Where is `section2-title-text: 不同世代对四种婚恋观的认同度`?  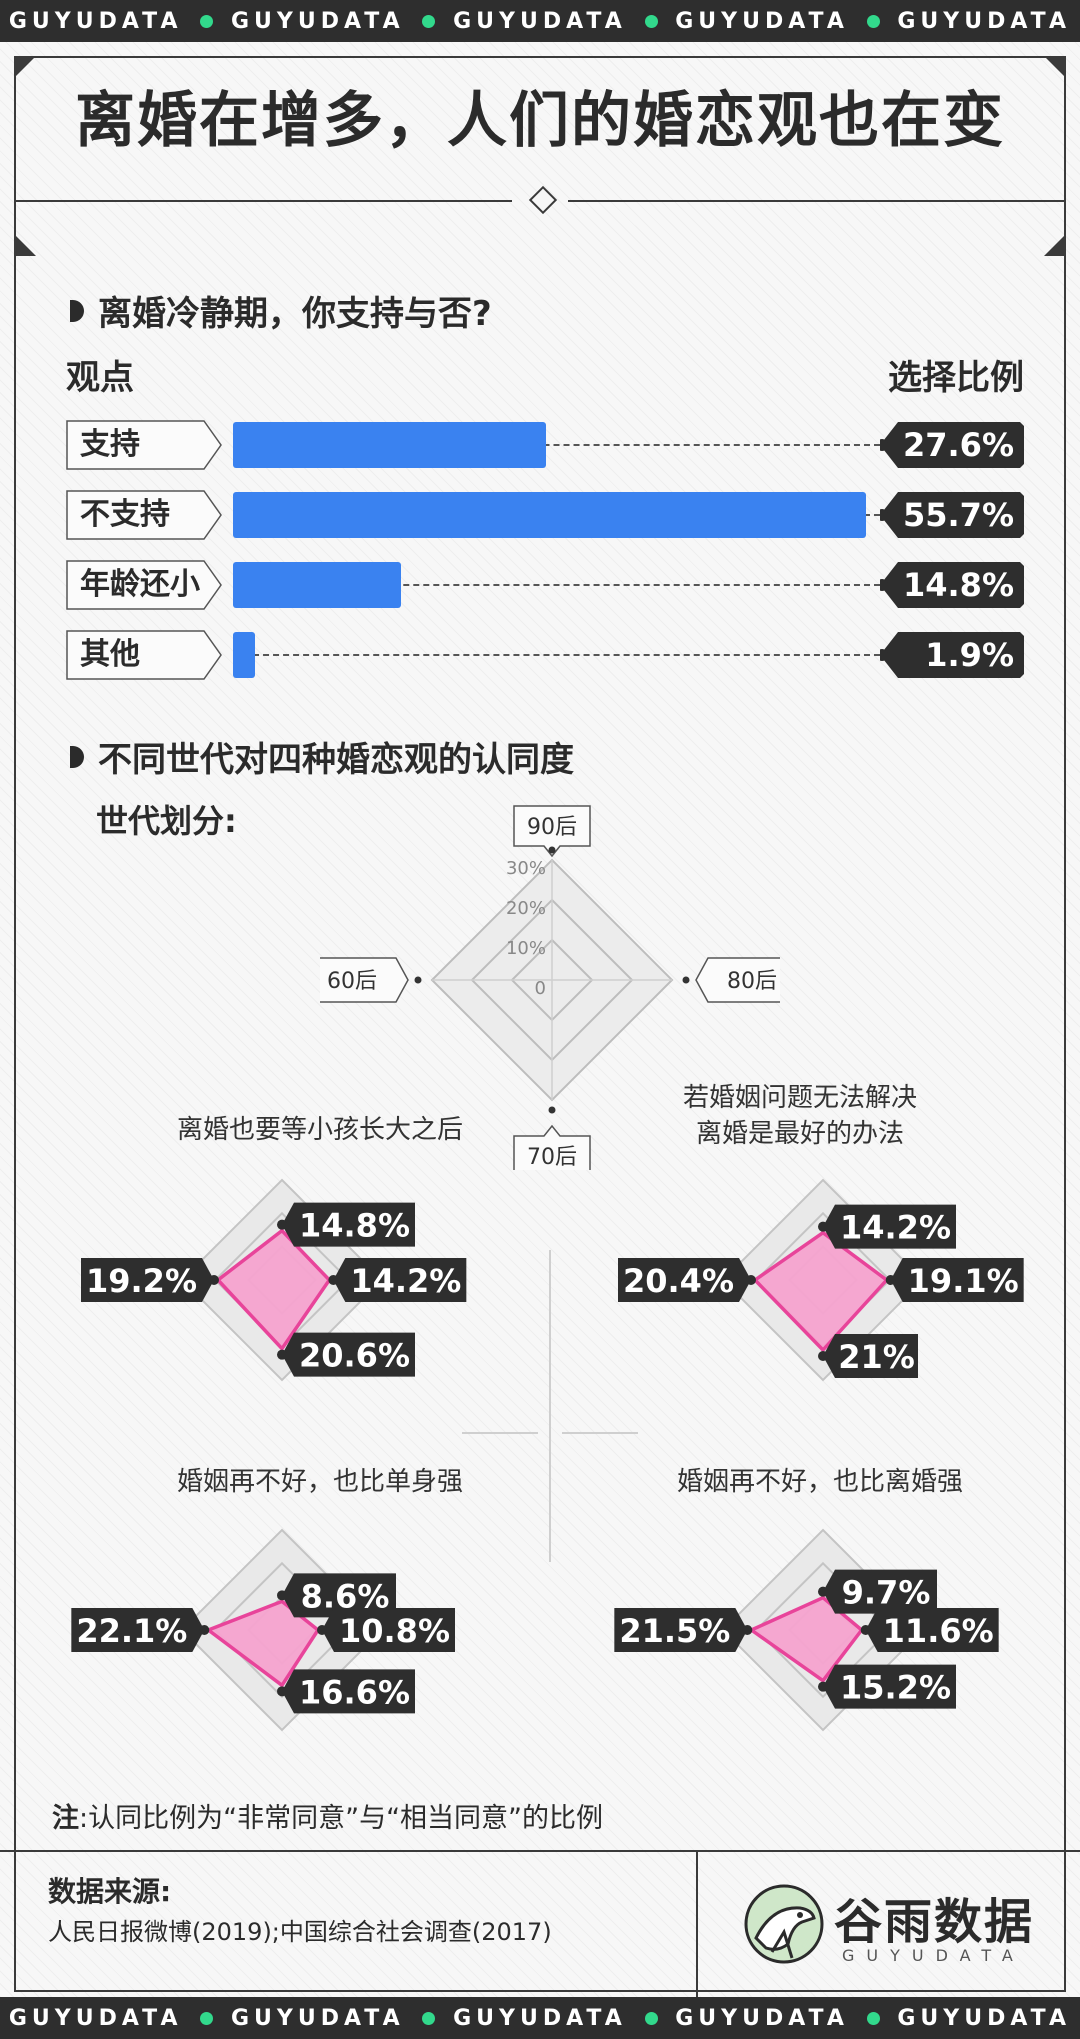 section2-title-text: 不同世代对四种婚恋观的认同度 is located at coordinates (336, 760).